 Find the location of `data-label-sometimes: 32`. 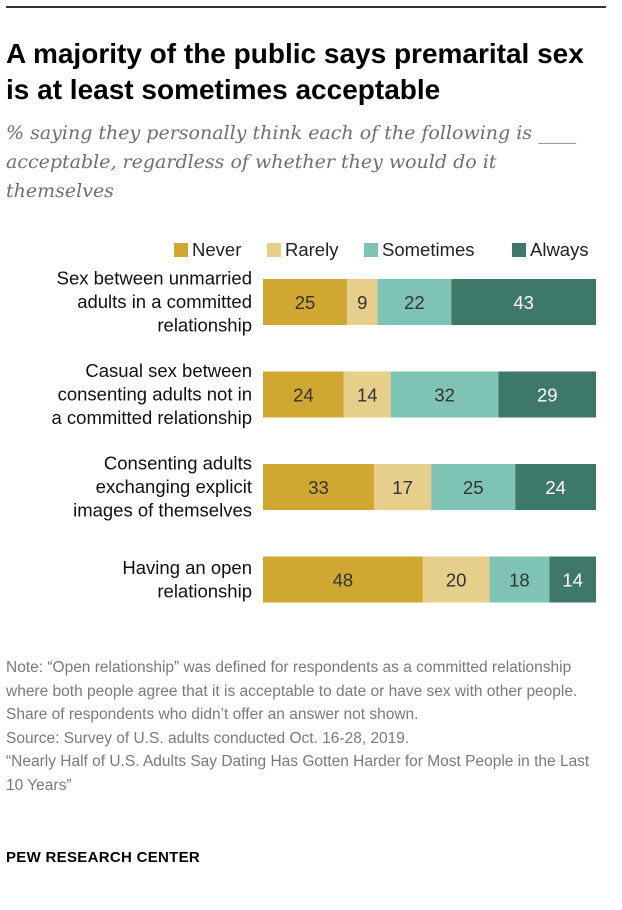

data-label-sometimes: 32 is located at coordinates (444, 395).